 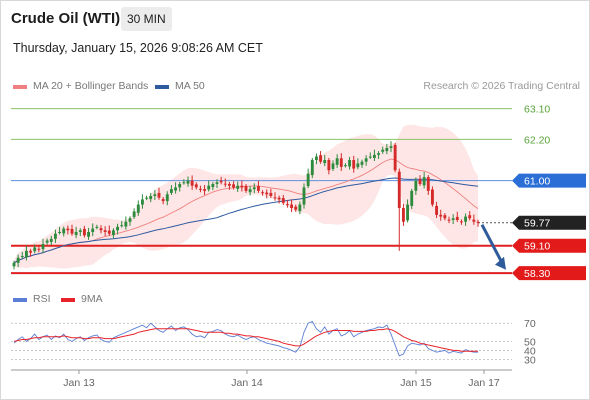 I want to click on rsi-swatch, so click(x=20, y=300).